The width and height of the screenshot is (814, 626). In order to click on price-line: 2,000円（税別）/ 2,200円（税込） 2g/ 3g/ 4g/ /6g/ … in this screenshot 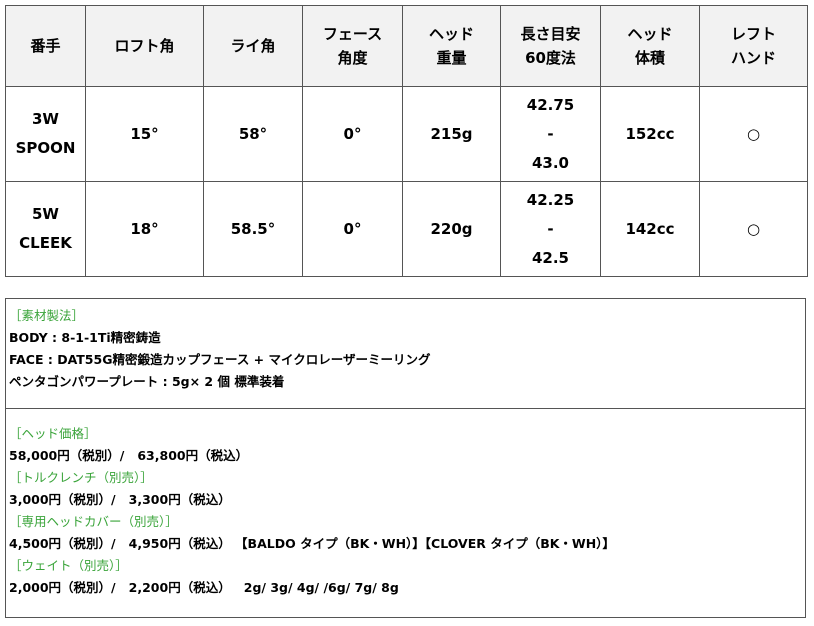, I will do `click(204, 587)`.